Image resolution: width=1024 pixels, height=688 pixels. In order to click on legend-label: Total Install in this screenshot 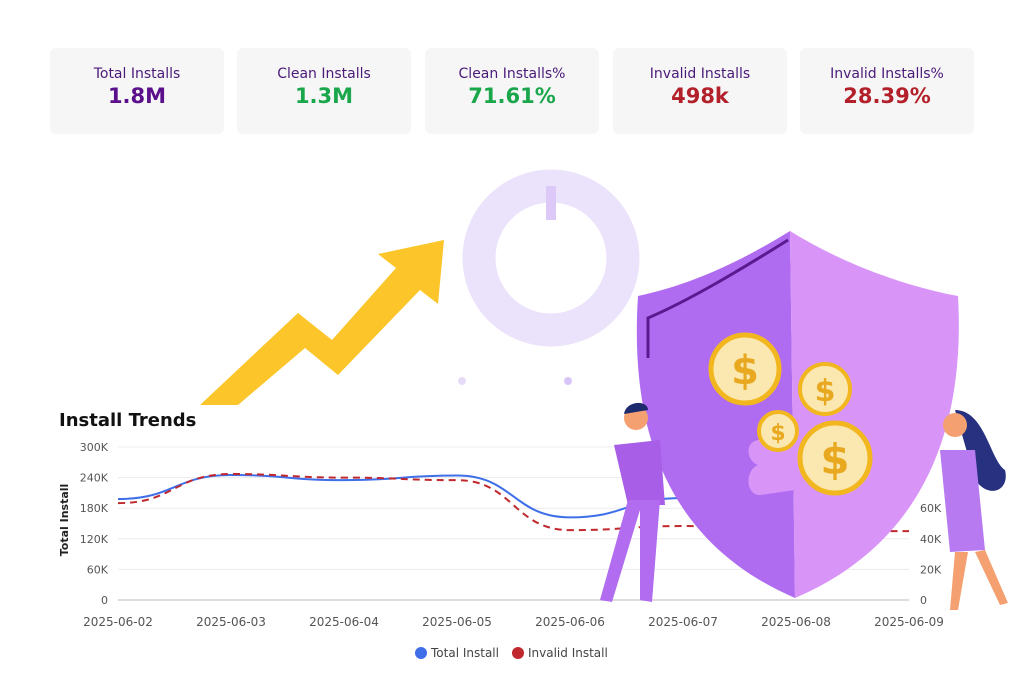, I will do `click(465, 653)`.